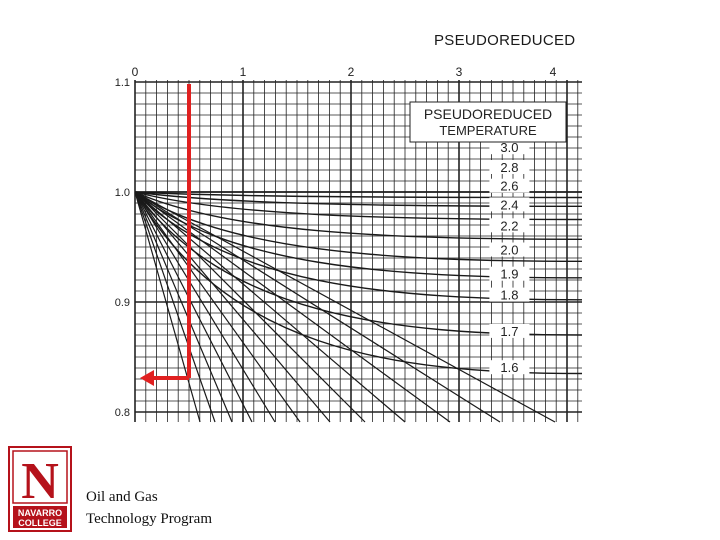 Image resolution: width=720 pixels, height=540 pixels. What do you see at coordinates (351, 72) in the screenshot?
I see `x-tick-label: 2` at bounding box center [351, 72].